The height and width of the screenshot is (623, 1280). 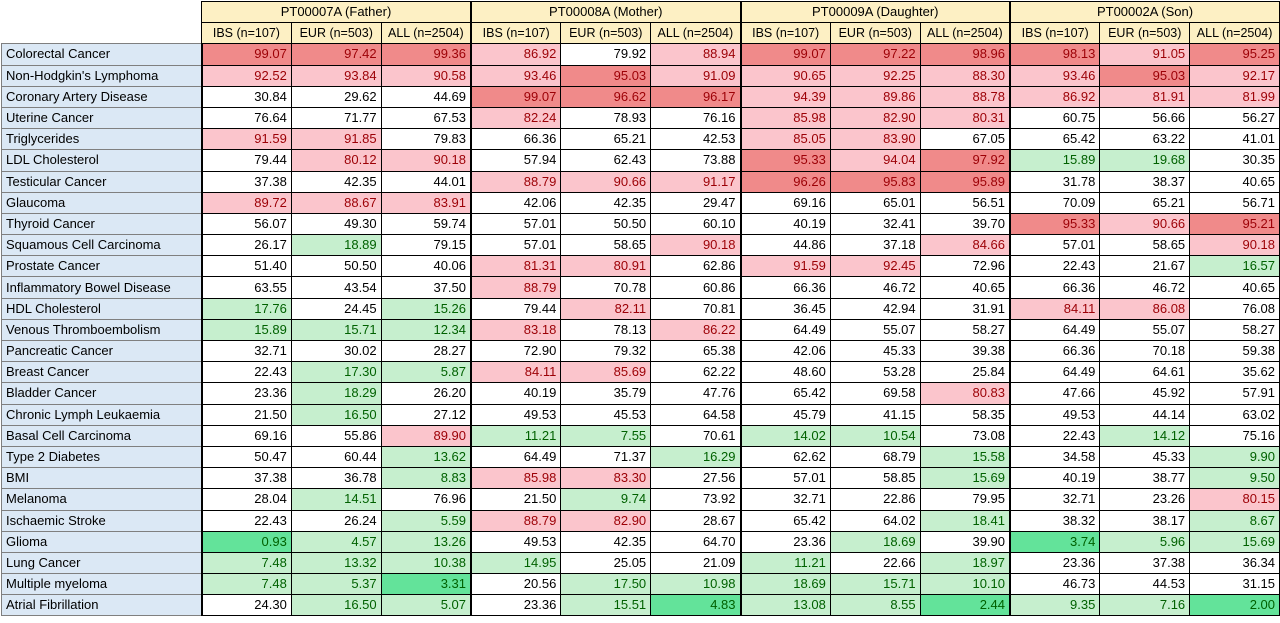 What do you see at coordinates (1234, 266) in the screenshot?
I see `percentile-cell: 16.57` at bounding box center [1234, 266].